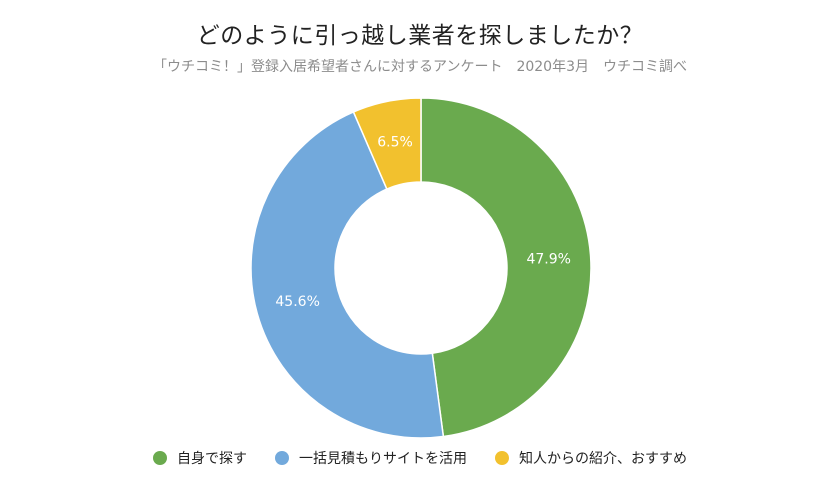 This screenshot has width=840, height=495. What do you see at coordinates (297, 302) in the screenshot?
I see `data-label-1: 45.6%` at bounding box center [297, 302].